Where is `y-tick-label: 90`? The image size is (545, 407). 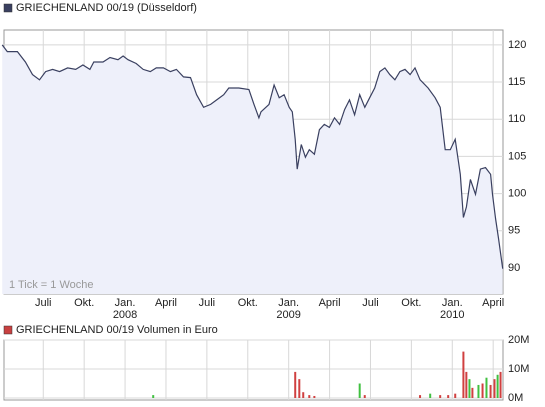
y-tick-label: 90 is located at coordinates (514, 268).